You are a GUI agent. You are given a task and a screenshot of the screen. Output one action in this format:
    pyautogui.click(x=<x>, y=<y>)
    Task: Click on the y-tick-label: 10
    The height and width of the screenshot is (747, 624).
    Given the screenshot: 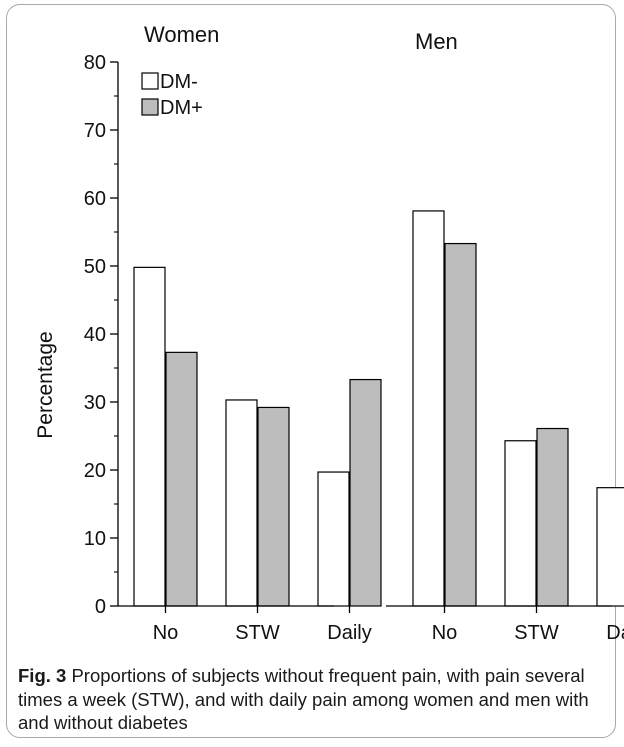 What is the action you would take?
    pyautogui.click(x=95, y=539)
    